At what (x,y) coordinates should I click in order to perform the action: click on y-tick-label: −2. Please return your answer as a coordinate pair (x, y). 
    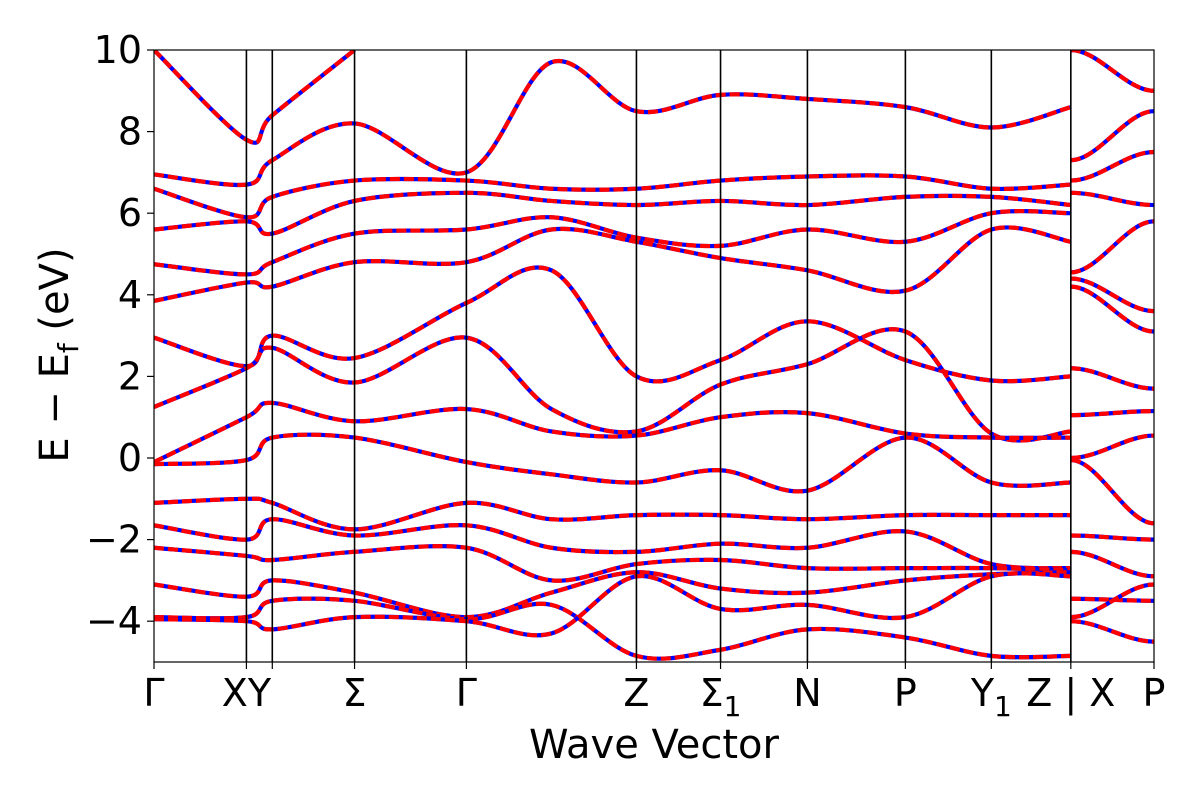
    Looking at the image, I should click on (114, 540).